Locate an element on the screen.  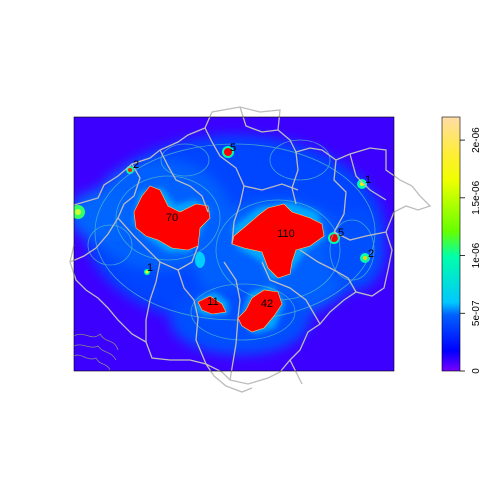
colorbar-ticks: 0 5e-07 1e-06 1.5e-06 2e-06 is located at coordinates (471, 250).